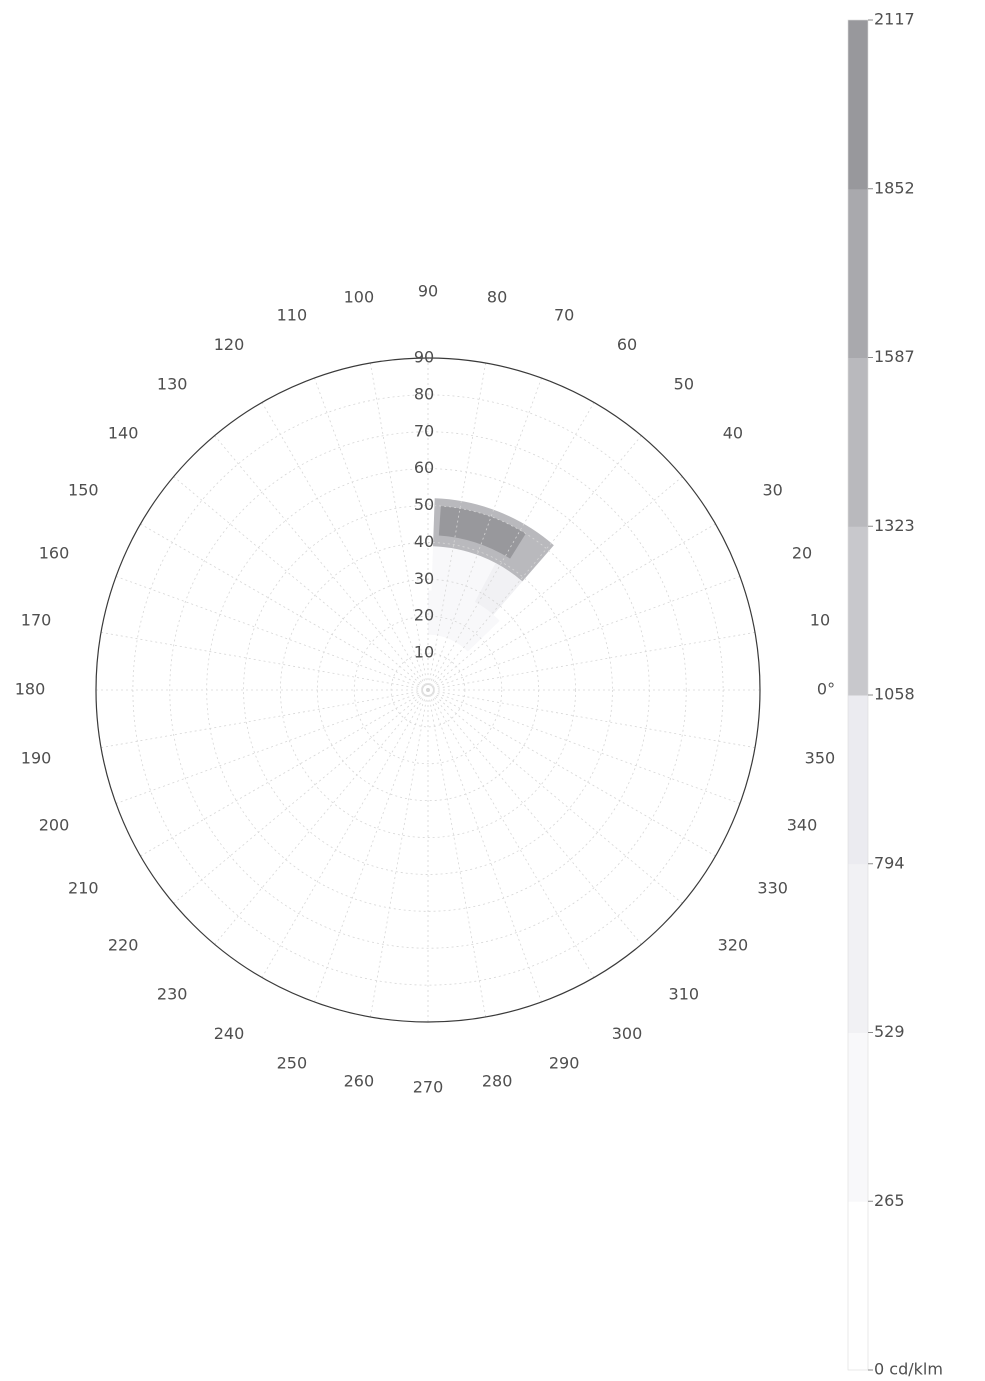 The width and height of the screenshot is (985, 1381). Describe the element at coordinates (292, 1062) in the screenshot. I see `angle-tick-label: 250` at that location.